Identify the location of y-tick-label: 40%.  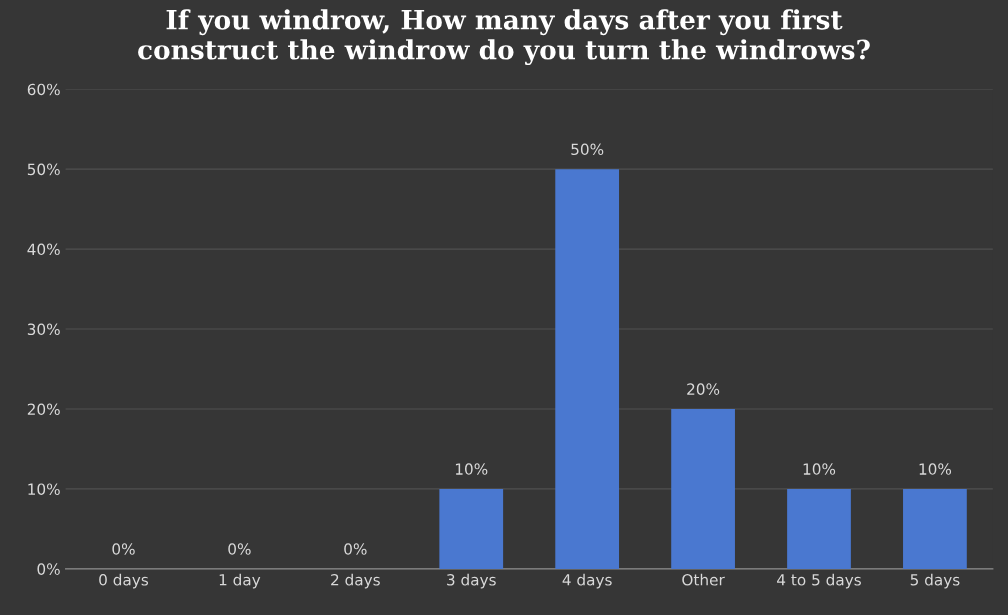
(43, 249).